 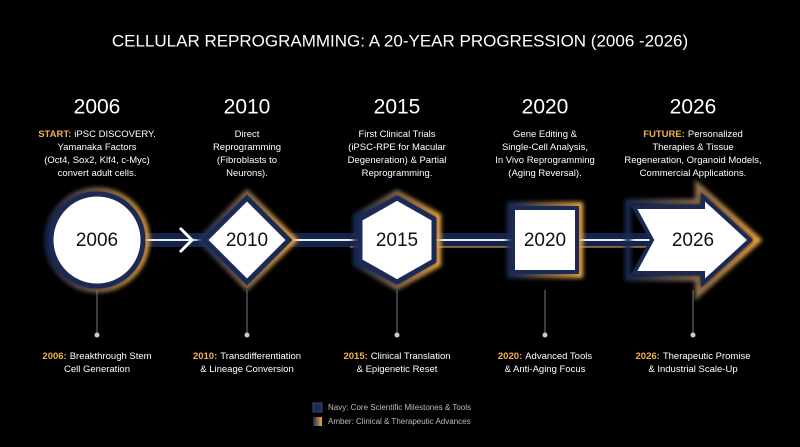 I want to click on description-line: First Clinical Trials, so click(x=396, y=134).